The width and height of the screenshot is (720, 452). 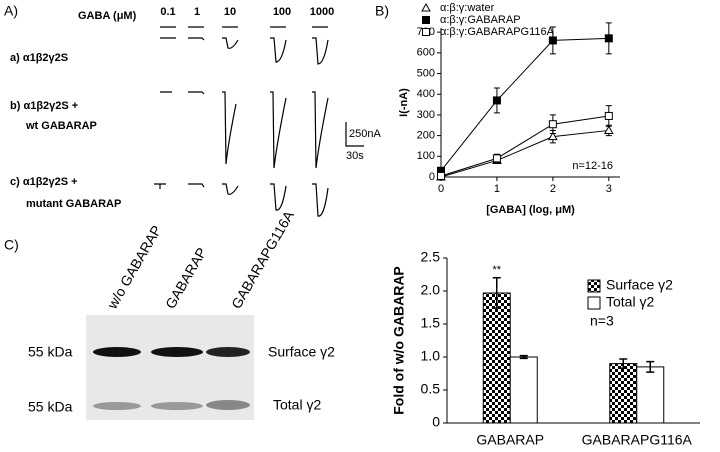 I want to click on row-label: mutant GABARAP, so click(x=73, y=204).